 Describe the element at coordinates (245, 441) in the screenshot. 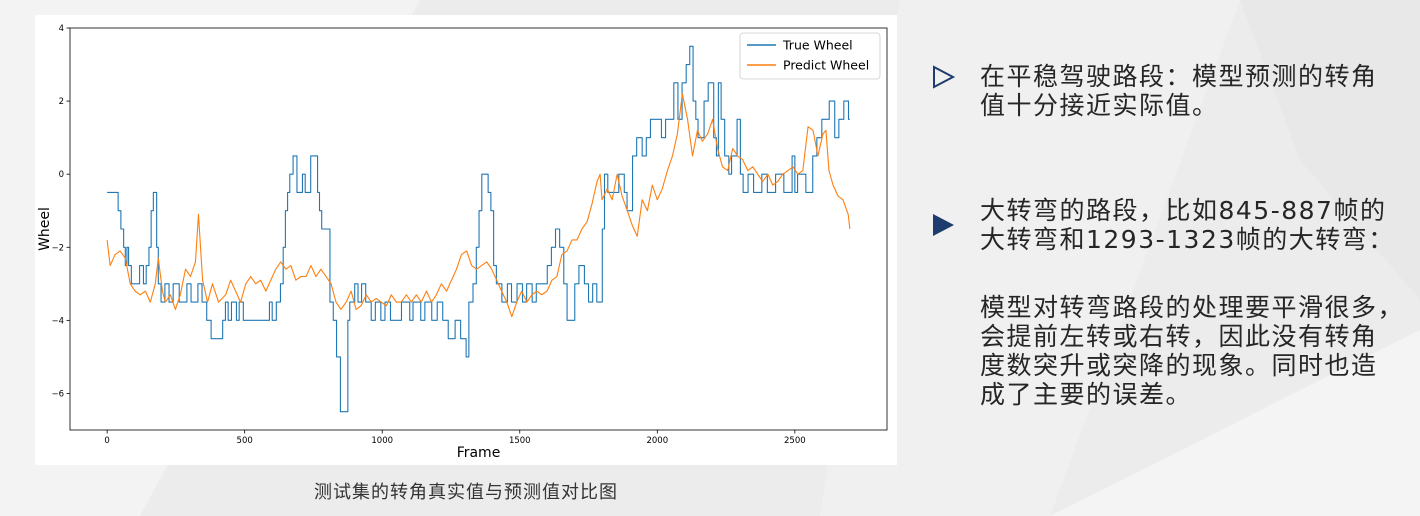

I see `x-tick-label: 500` at that location.